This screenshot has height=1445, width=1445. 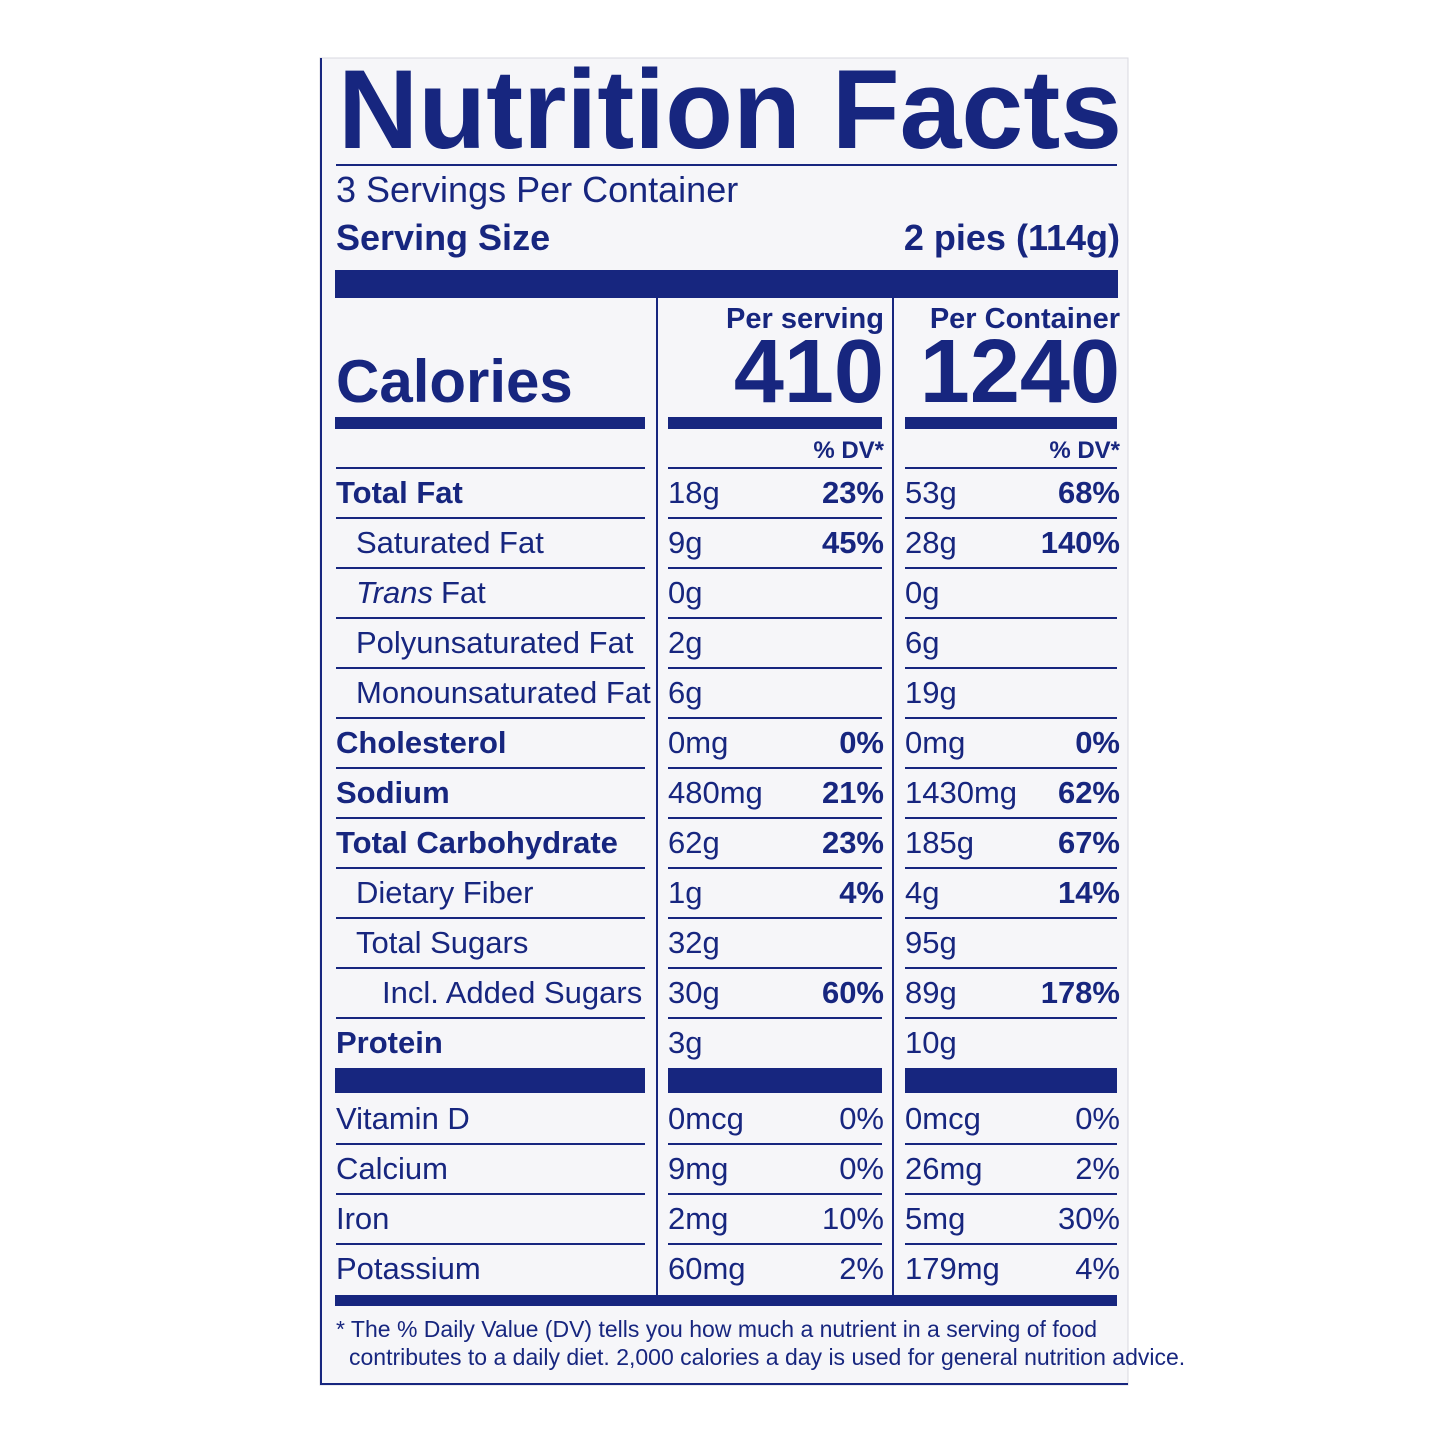 What do you see at coordinates (853, 792) in the screenshot?
I see `daily-value: 21%` at bounding box center [853, 792].